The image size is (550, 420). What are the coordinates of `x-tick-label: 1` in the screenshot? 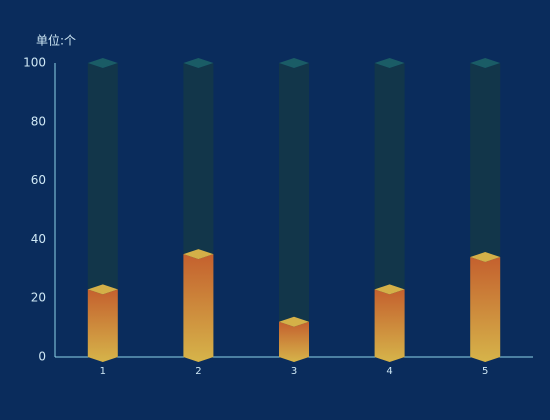 It's located at (103, 371).